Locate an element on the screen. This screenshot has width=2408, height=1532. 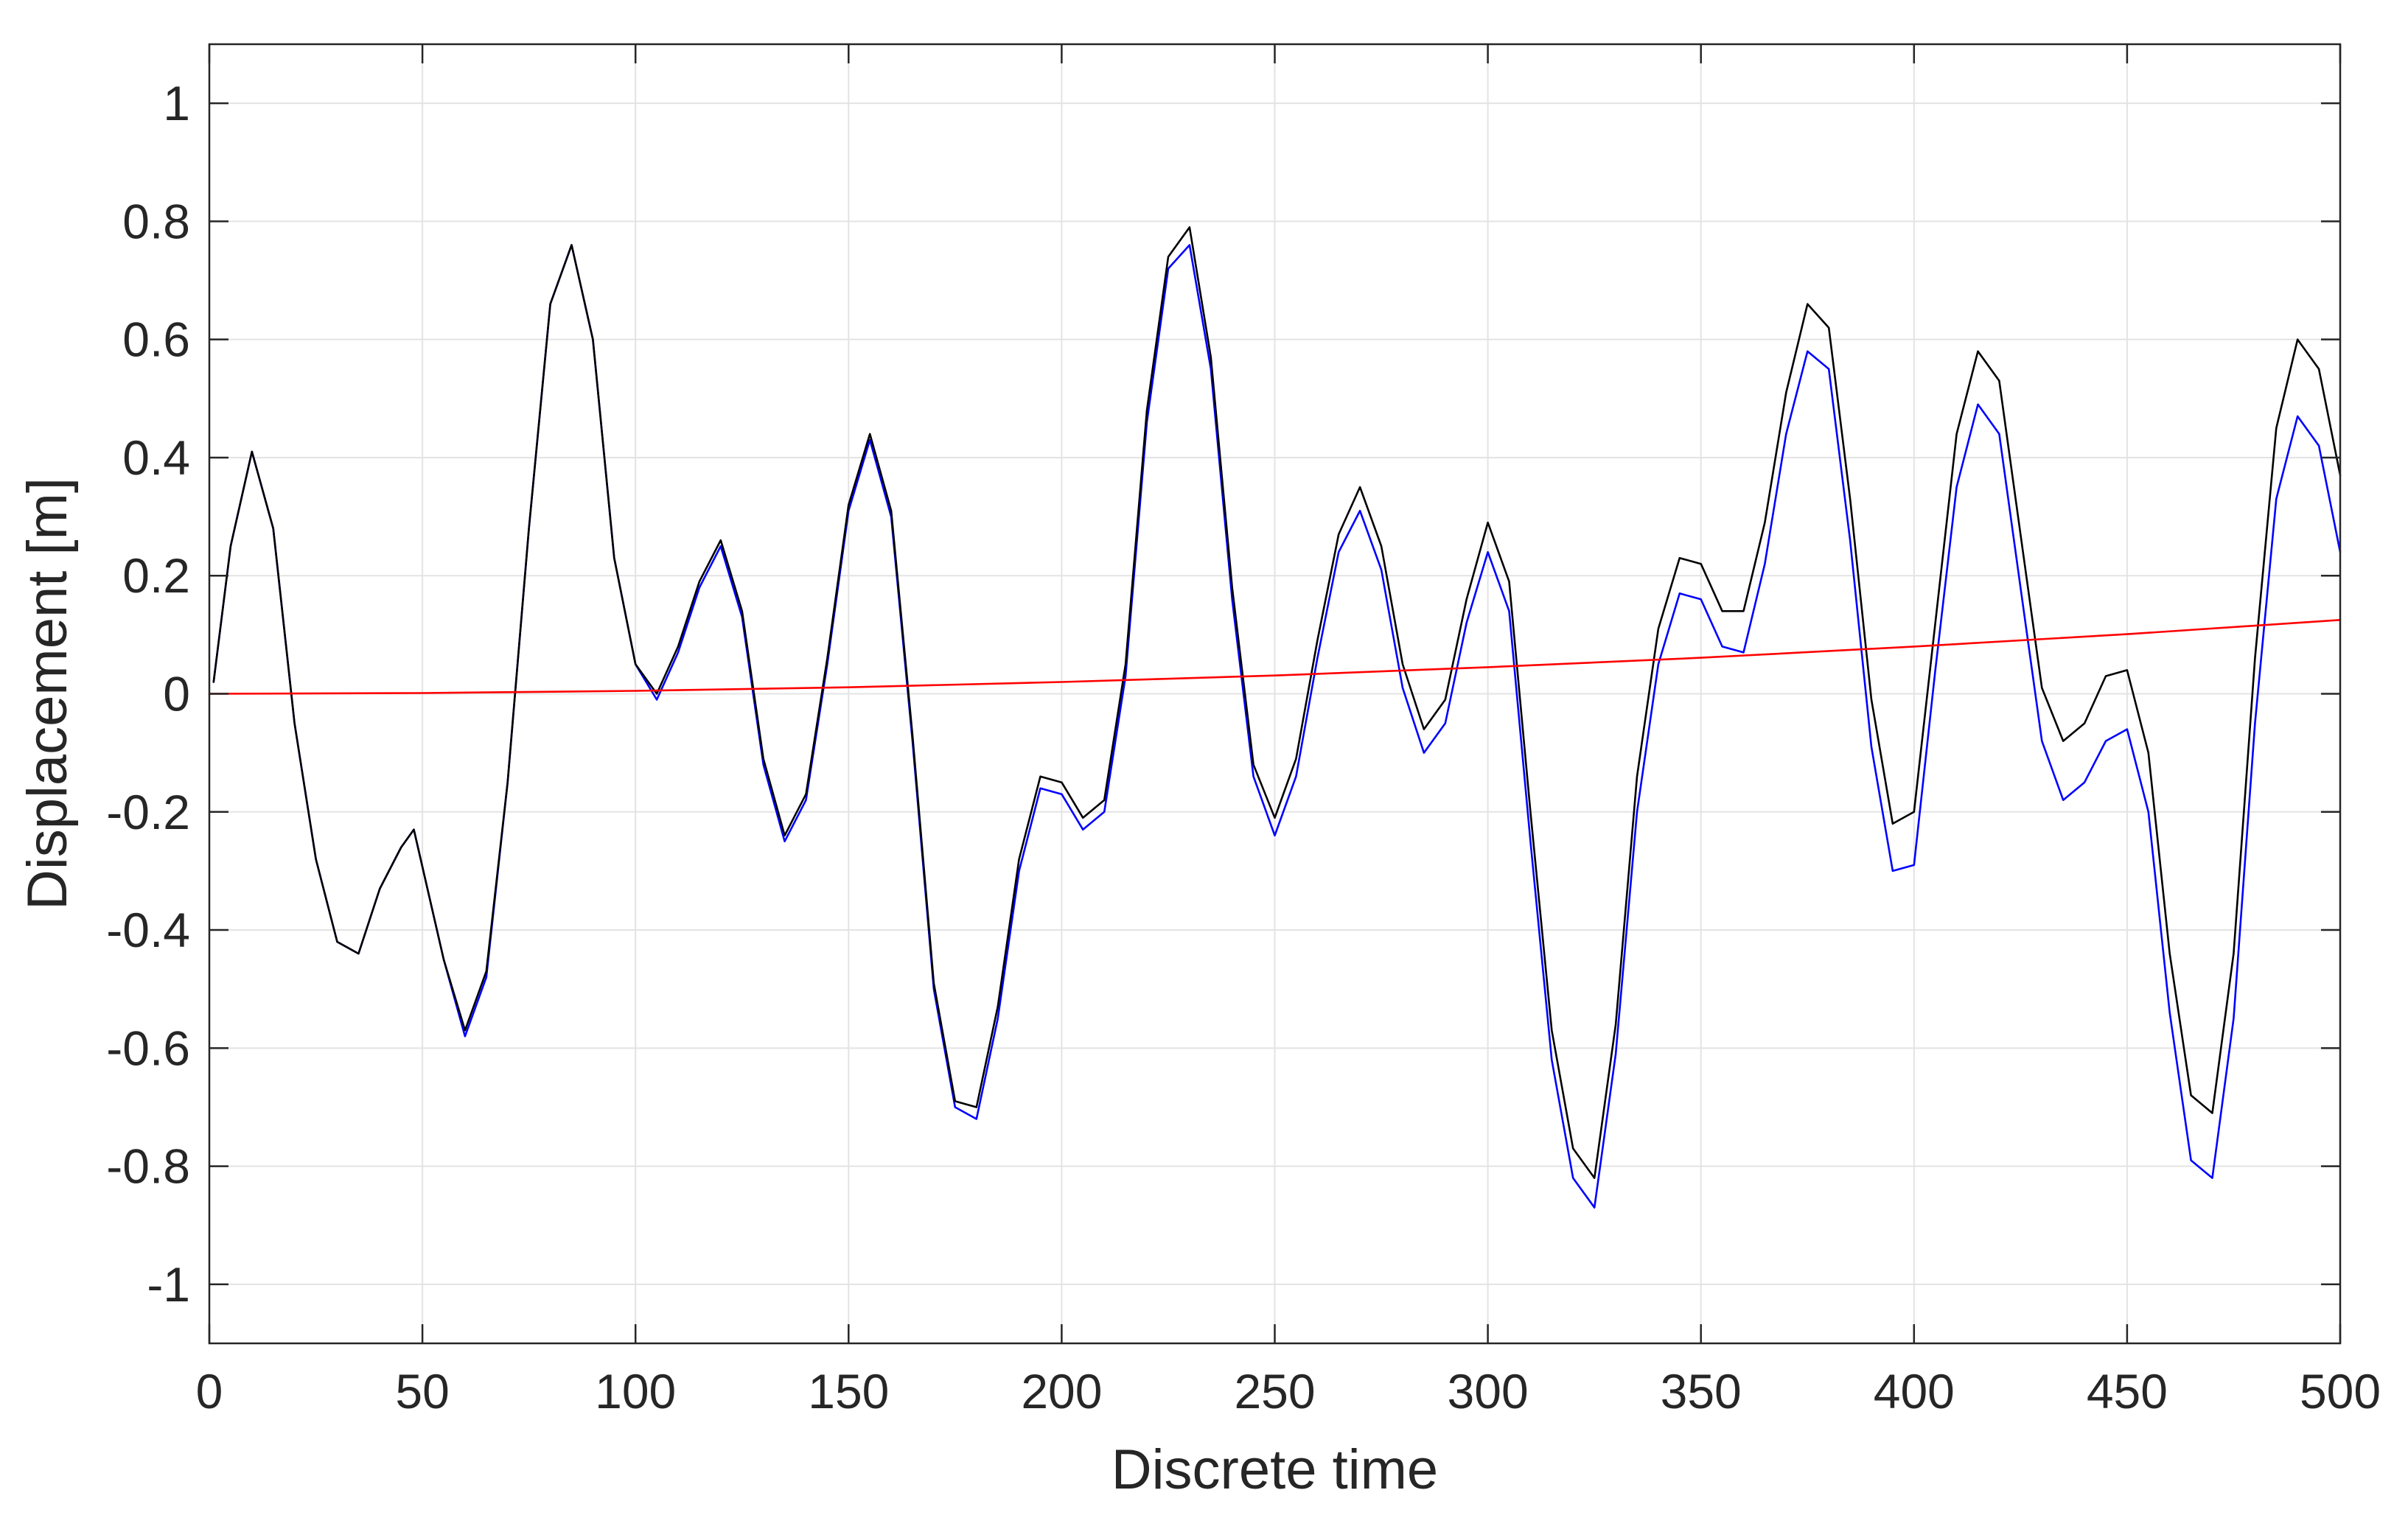
y-tick-label: 0.8 is located at coordinates (156, 221).